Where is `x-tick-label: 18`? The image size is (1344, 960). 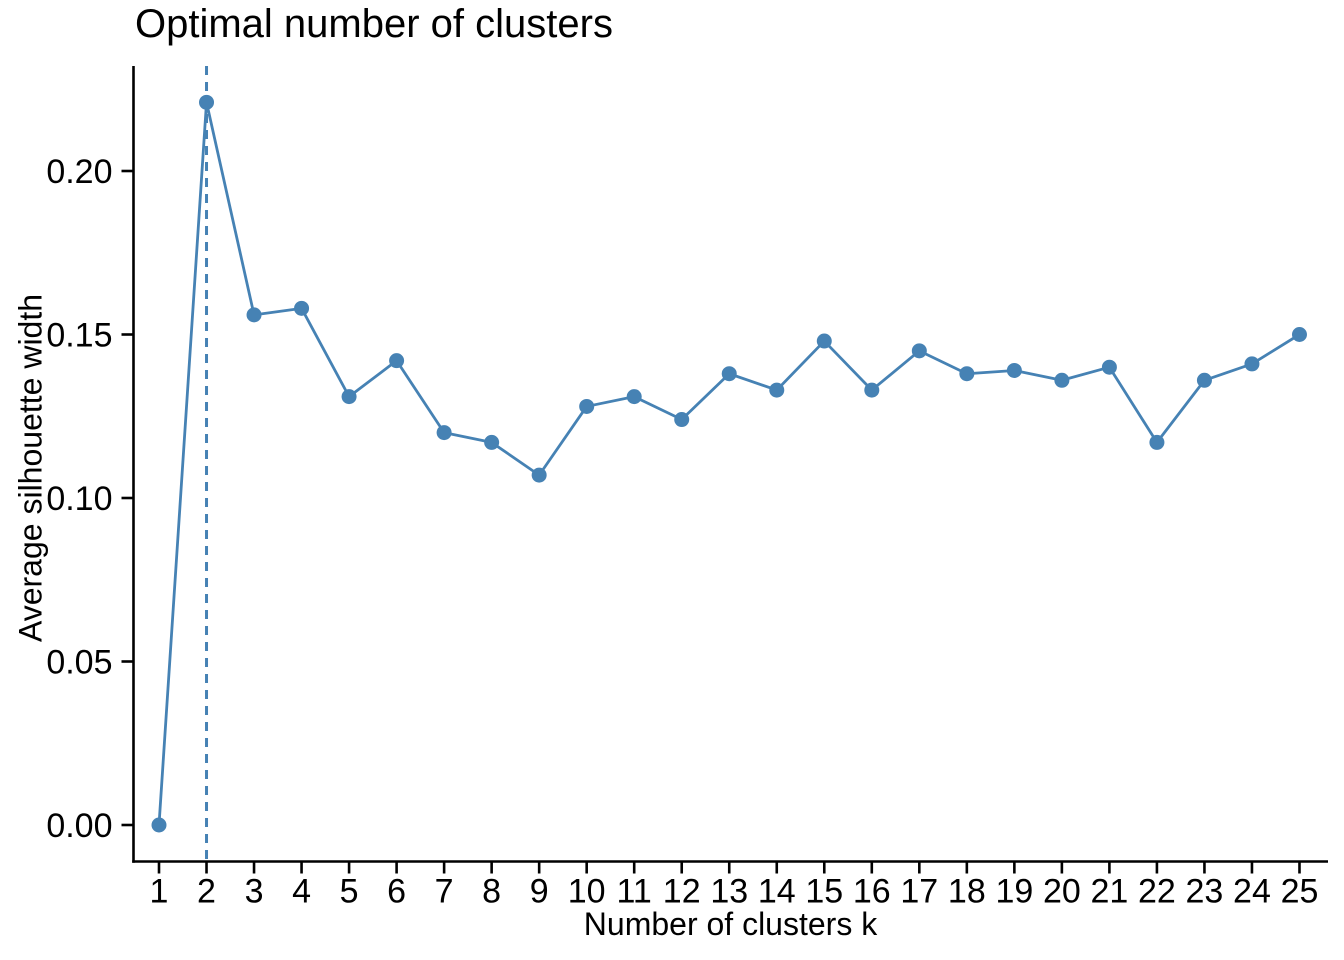 x-tick-label: 18 is located at coordinates (967, 892).